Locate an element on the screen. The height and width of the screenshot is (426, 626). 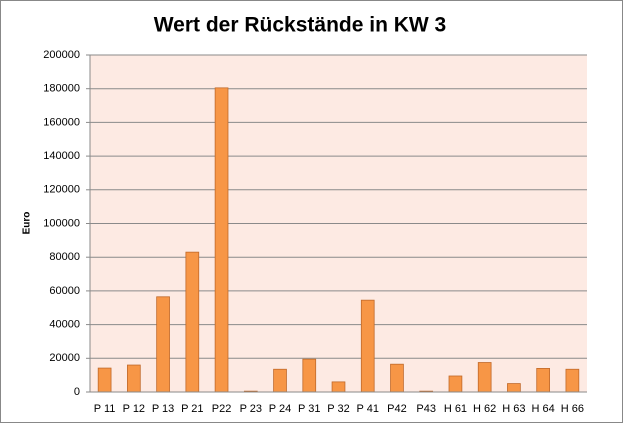
x-tick-label: P 13 is located at coordinates (163, 409).